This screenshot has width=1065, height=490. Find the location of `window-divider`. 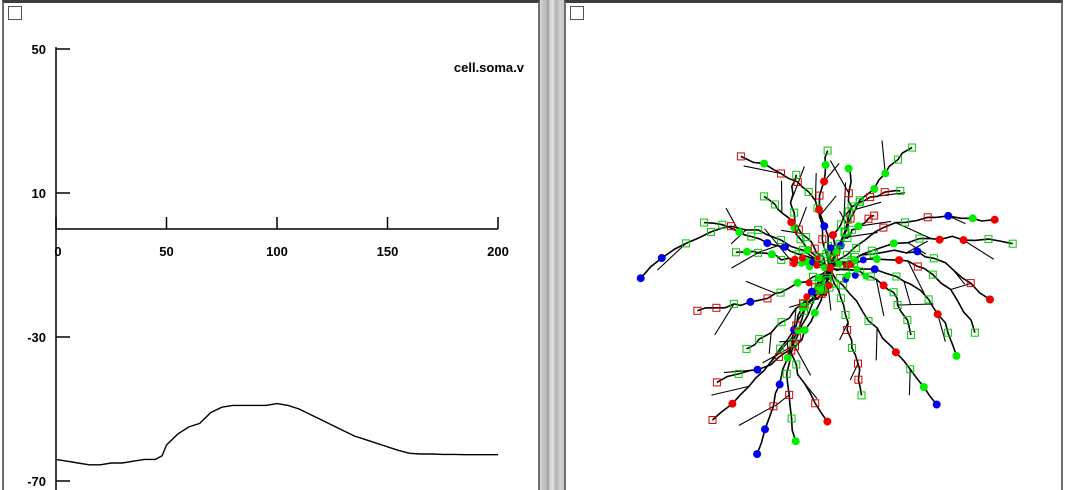

window-divider is located at coordinates (552, 245).